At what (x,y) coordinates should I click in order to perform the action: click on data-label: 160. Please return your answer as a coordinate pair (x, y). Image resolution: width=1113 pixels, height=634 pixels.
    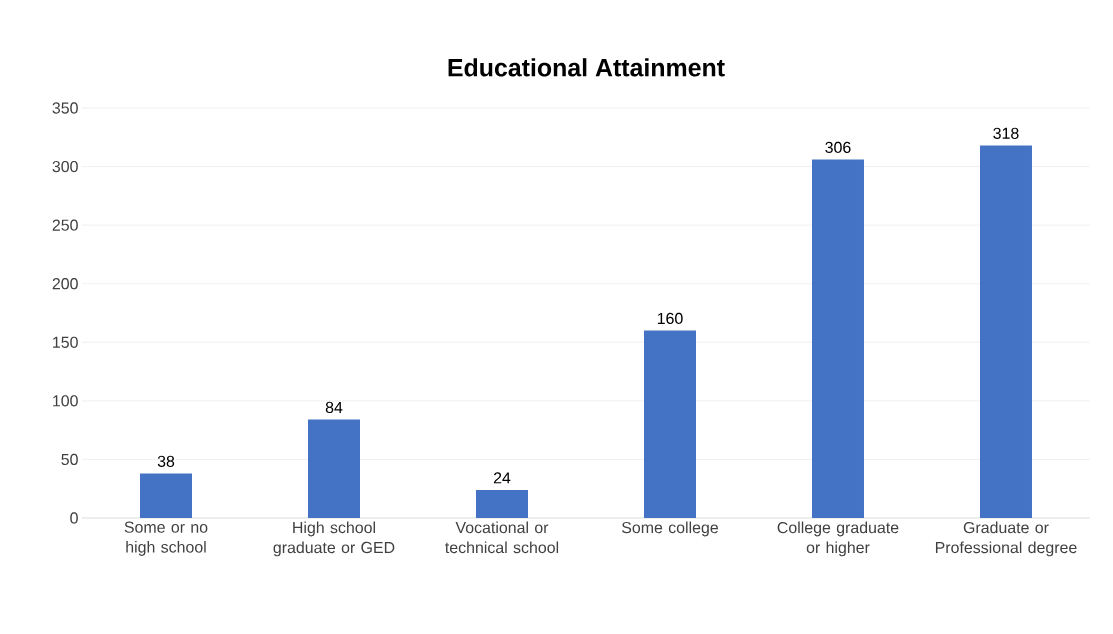
    Looking at the image, I should click on (670, 318).